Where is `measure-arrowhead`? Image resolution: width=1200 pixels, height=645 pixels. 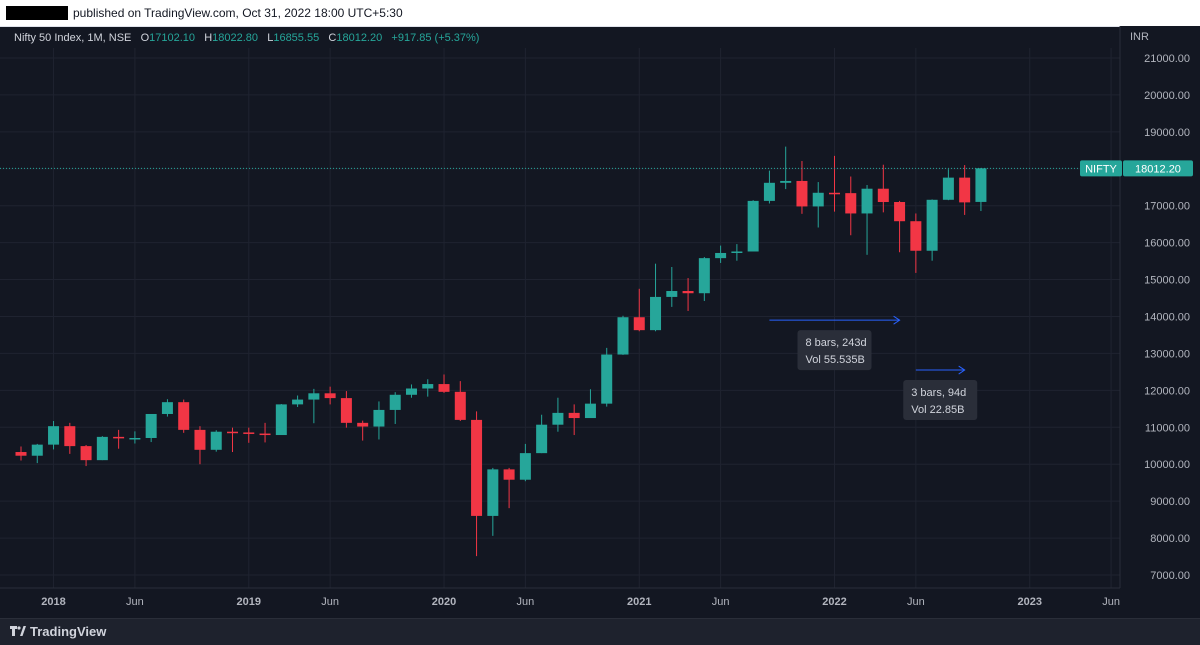
measure-arrowhead is located at coordinates (897, 320).